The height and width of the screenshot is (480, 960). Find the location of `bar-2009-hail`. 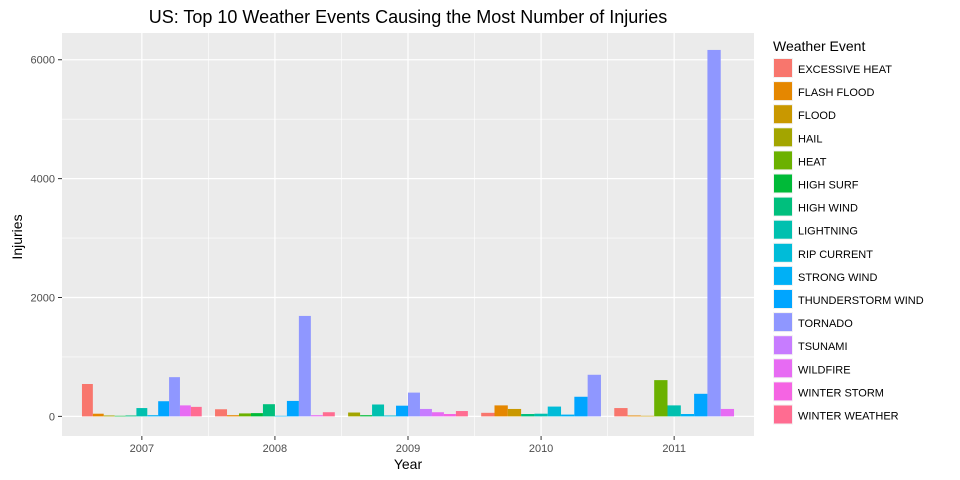

bar-2009-hail is located at coordinates (354, 414).